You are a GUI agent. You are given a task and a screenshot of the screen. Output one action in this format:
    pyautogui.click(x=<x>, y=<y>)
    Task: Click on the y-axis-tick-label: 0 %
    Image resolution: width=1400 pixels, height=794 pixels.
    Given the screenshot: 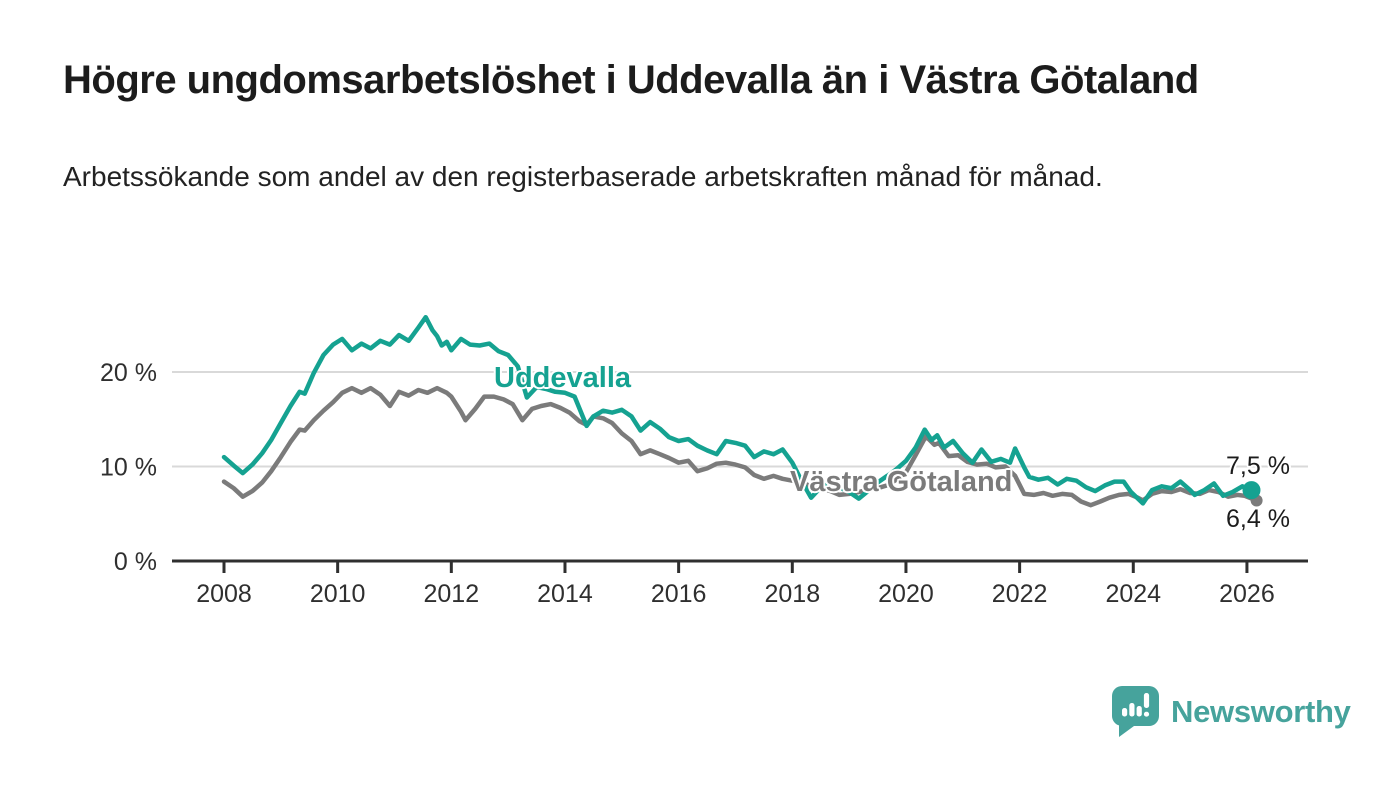 What is the action you would take?
    pyautogui.click(x=135, y=562)
    